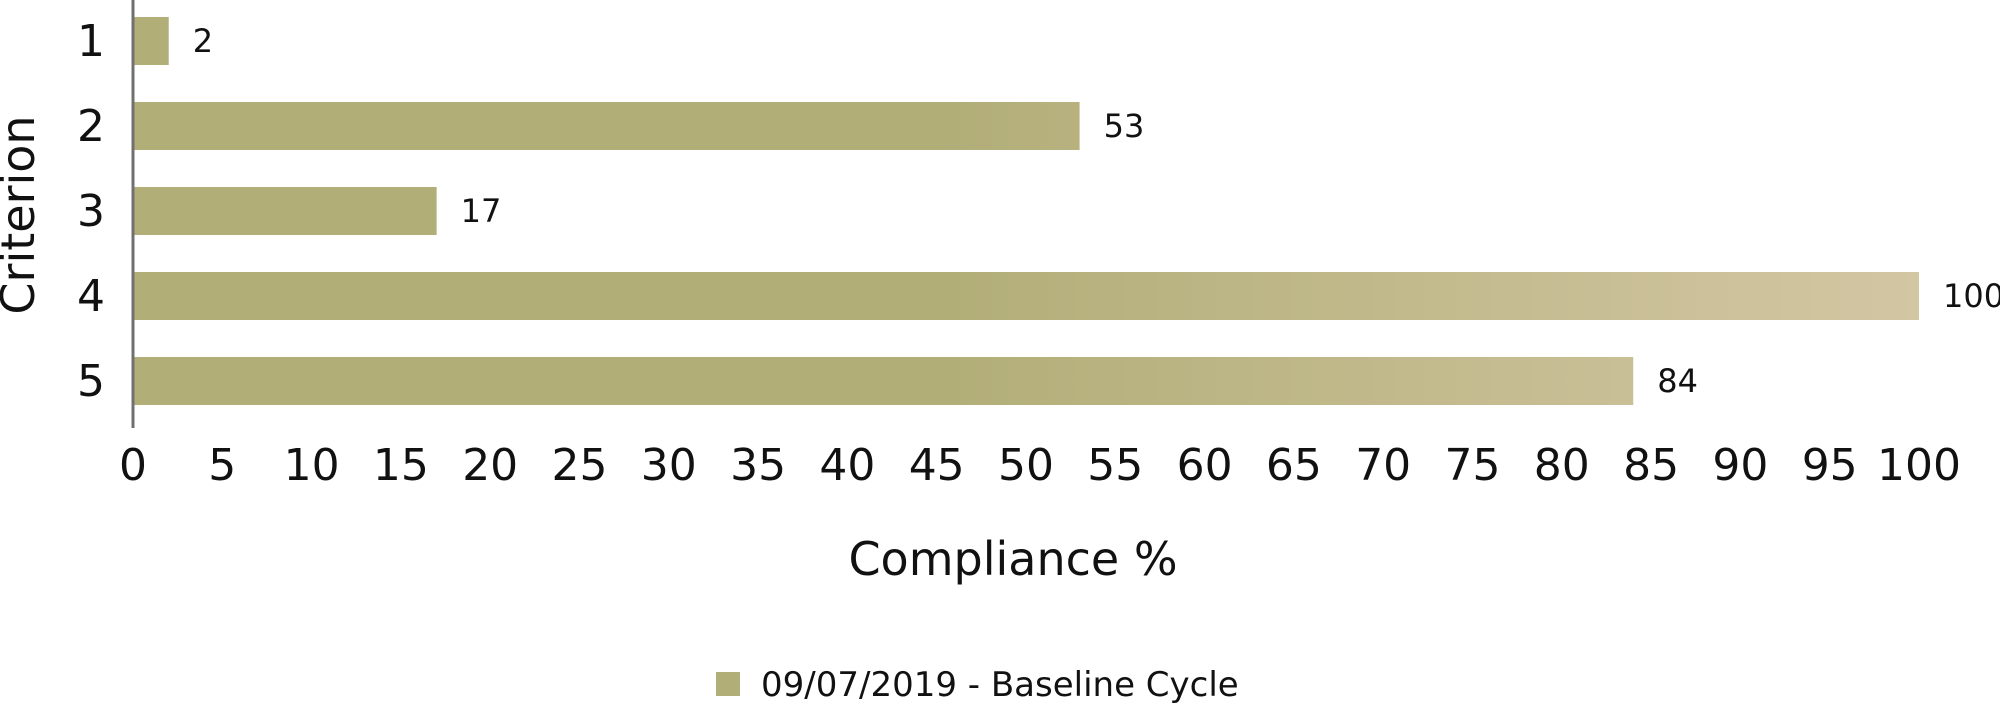 This screenshot has height=707, width=2000. What do you see at coordinates (1012, 559) in the screenshot?
I see `x-axis-title: Compliance %` at bounding box center [1012, 559].